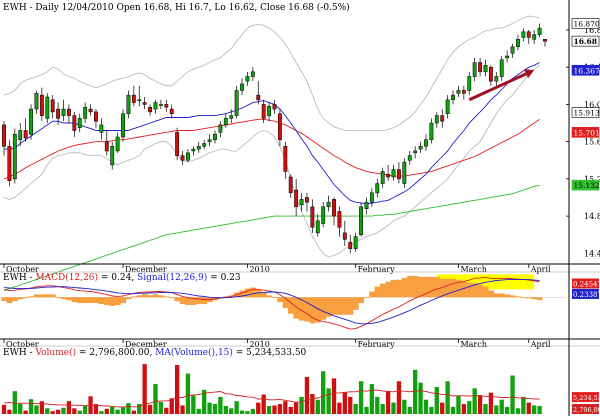  Describe the element at coordinates (585, 283) in the screenshot. I see `macd-label-box` at that location.